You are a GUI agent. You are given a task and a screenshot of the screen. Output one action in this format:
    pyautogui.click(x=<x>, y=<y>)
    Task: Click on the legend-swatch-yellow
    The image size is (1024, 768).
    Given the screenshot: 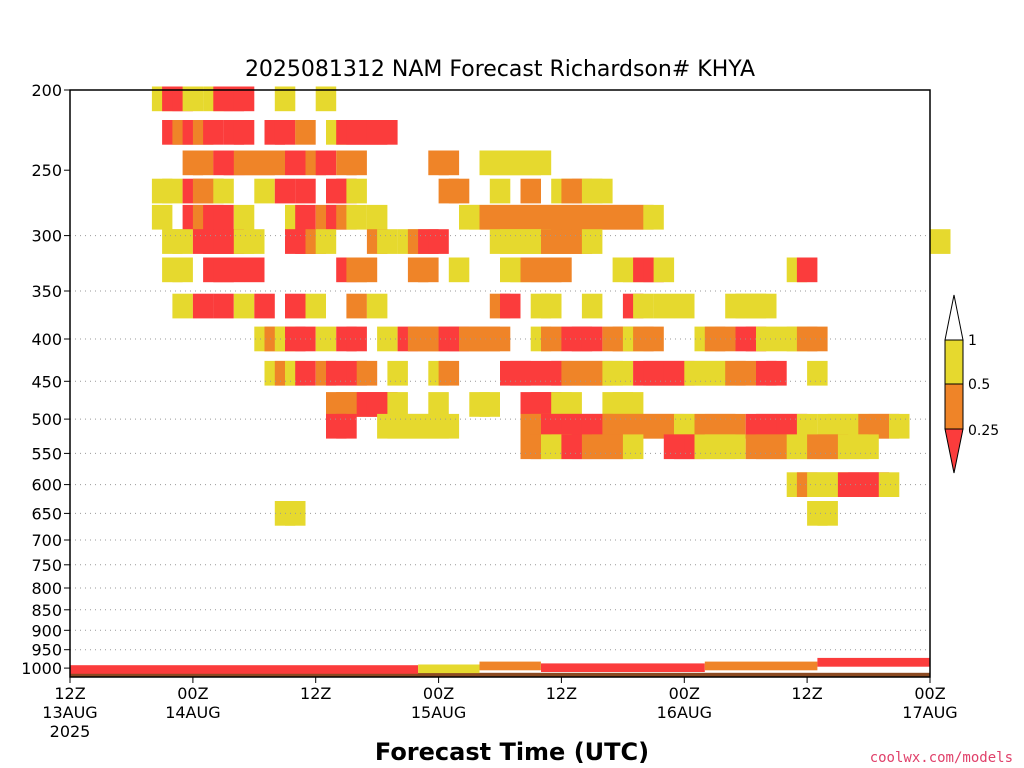 What is the action you would take?
    pyautogui.click(x=954, y=362)
    